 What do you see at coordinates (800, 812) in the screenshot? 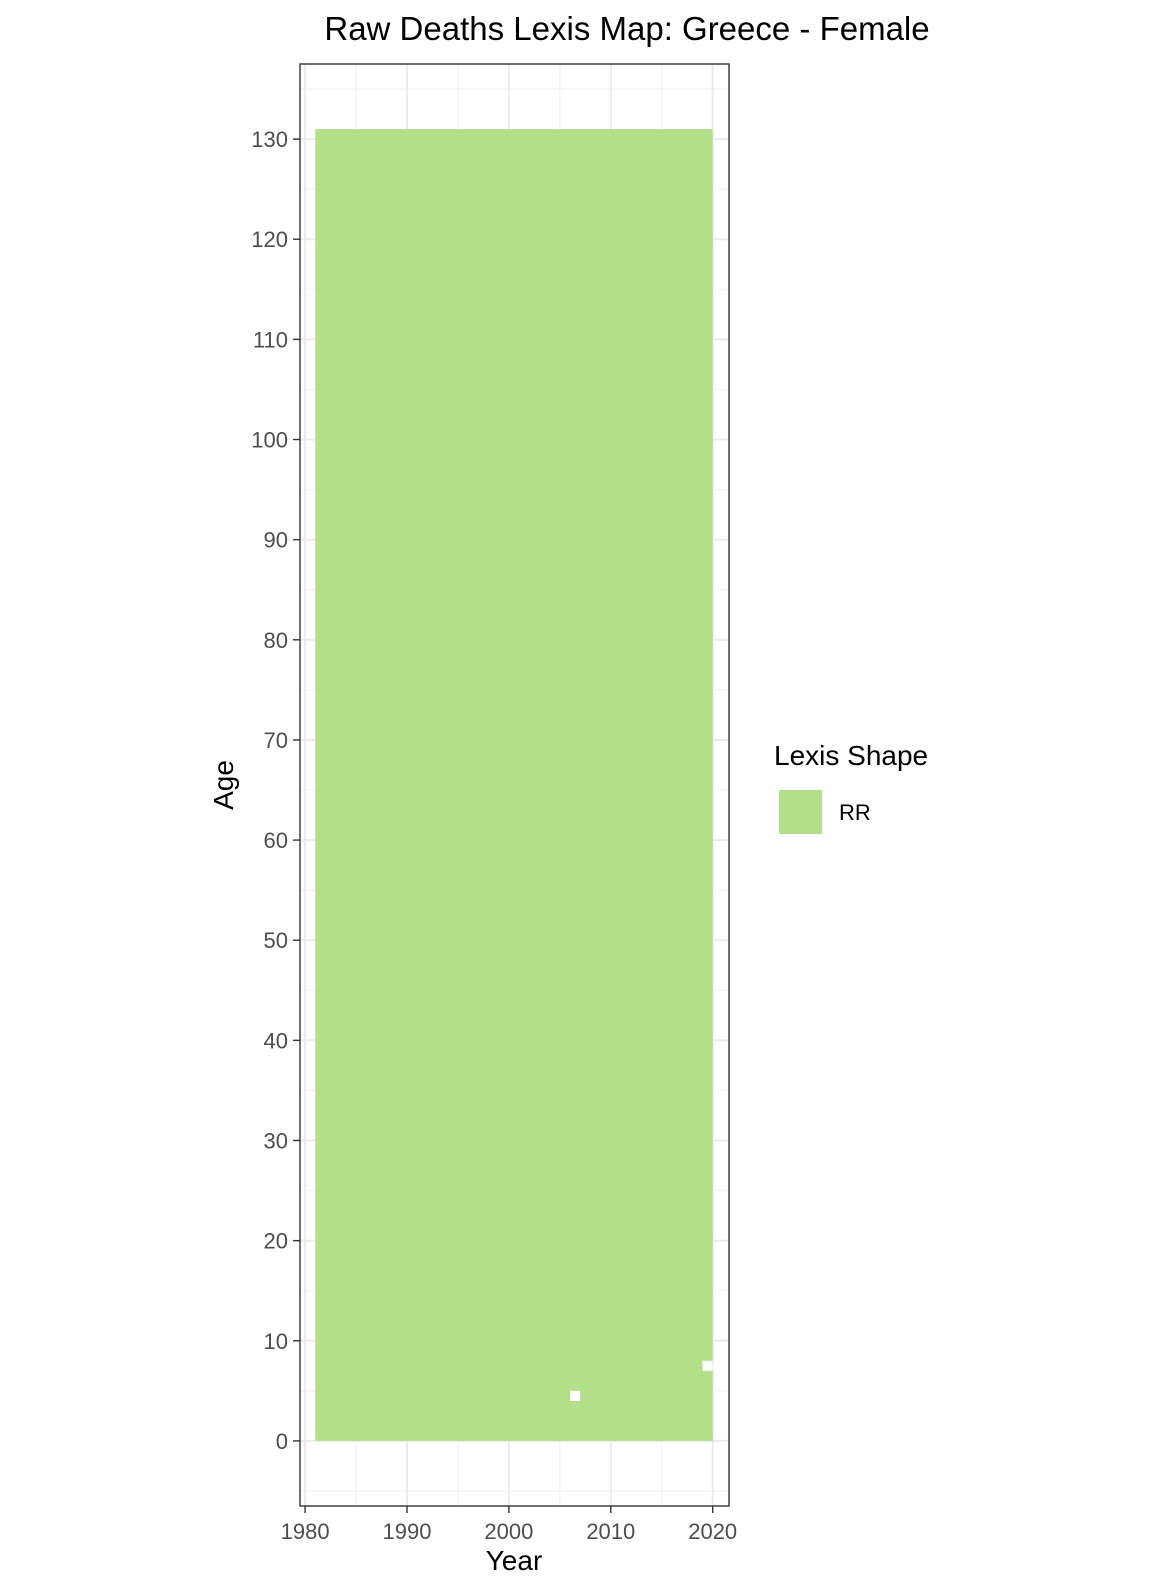
I see `legend-key` at bounding box center [800, 812].